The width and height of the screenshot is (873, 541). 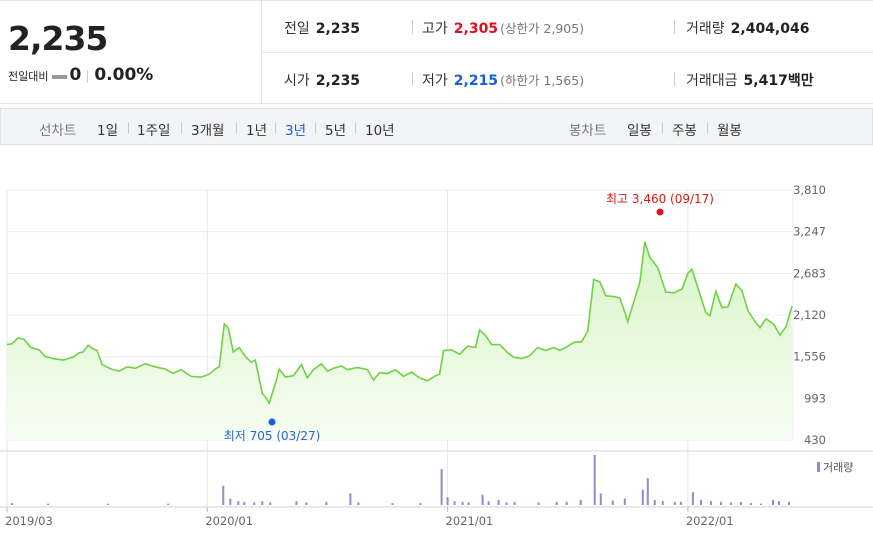 I want to click on stat-label: 전일, so click(x=297, y=29).